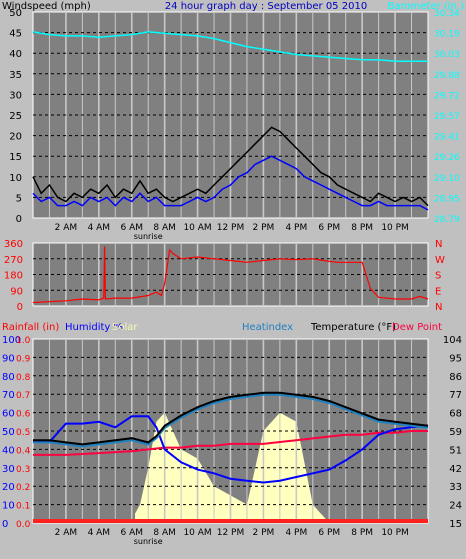  Describe the element at coordinates (13, 276) in the screenshot. I see `direction-ytick: 180` at that location.